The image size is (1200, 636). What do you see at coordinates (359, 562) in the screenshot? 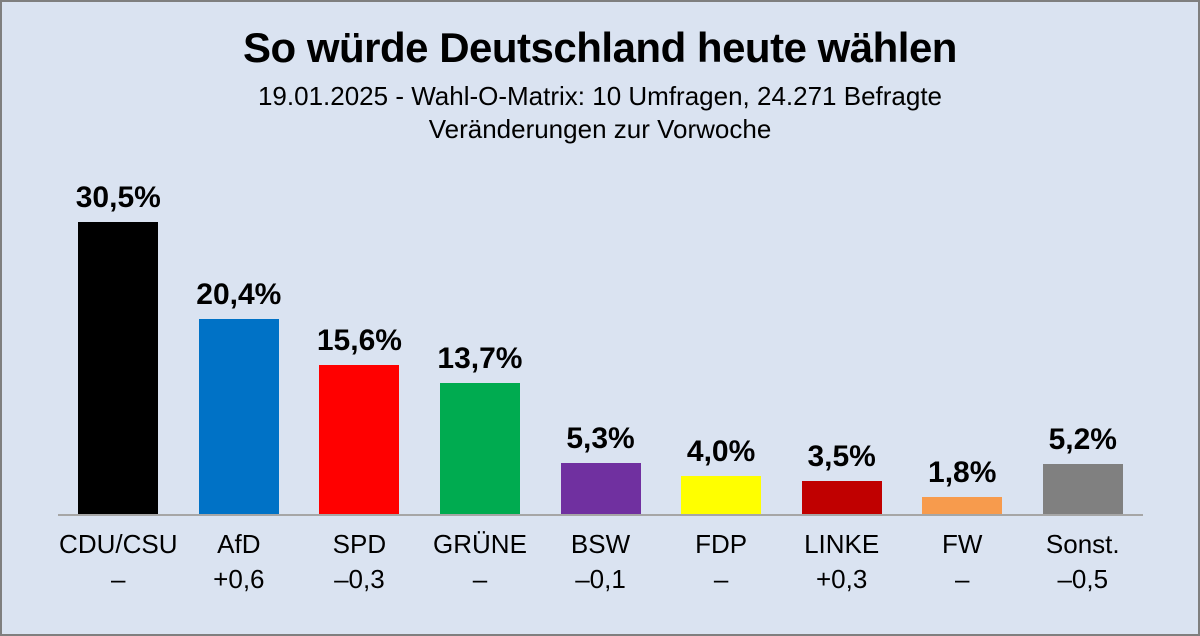
I see `category-column-spd: SPD –0,3` at bounding box center [359, 562].